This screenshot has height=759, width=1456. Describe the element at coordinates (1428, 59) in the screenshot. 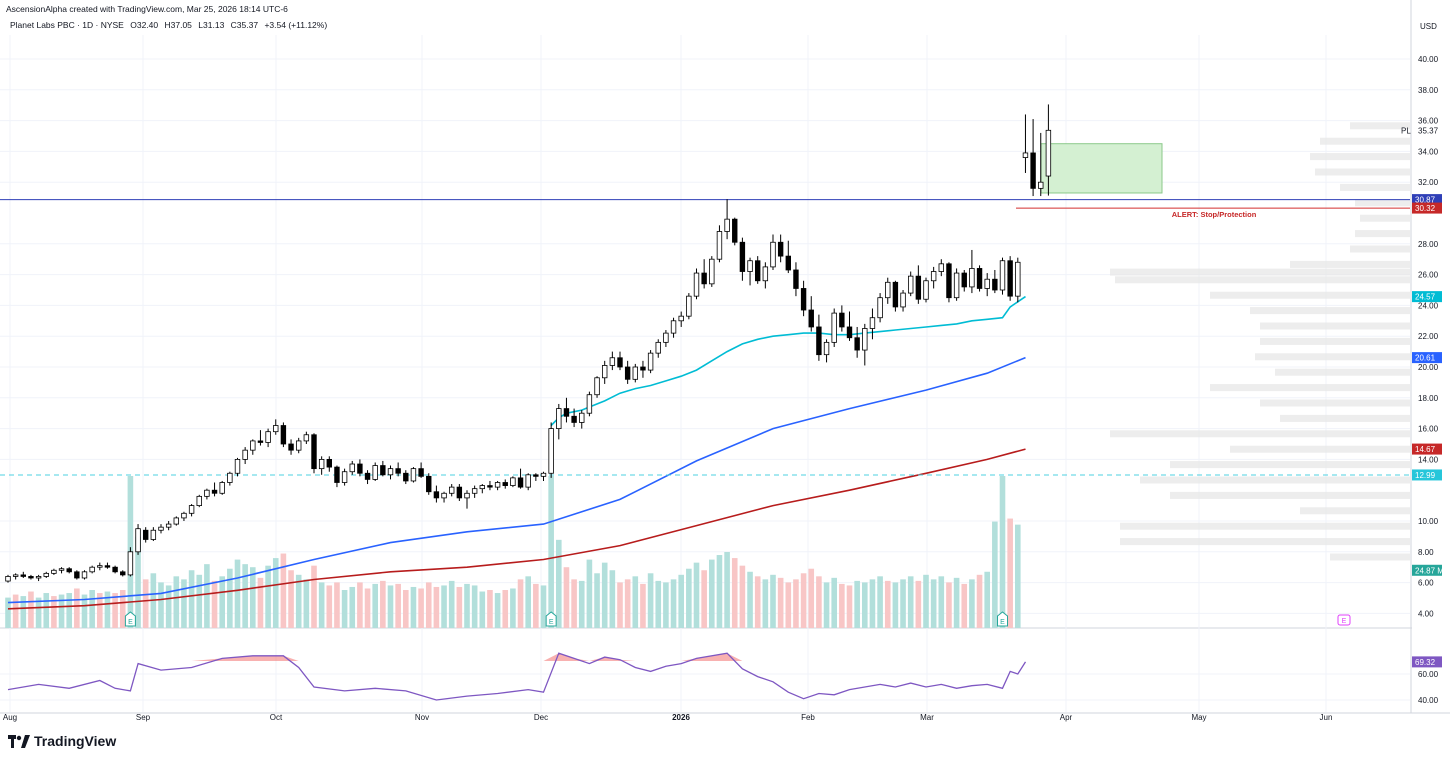

I see `price-tick: 40.00` at that location.